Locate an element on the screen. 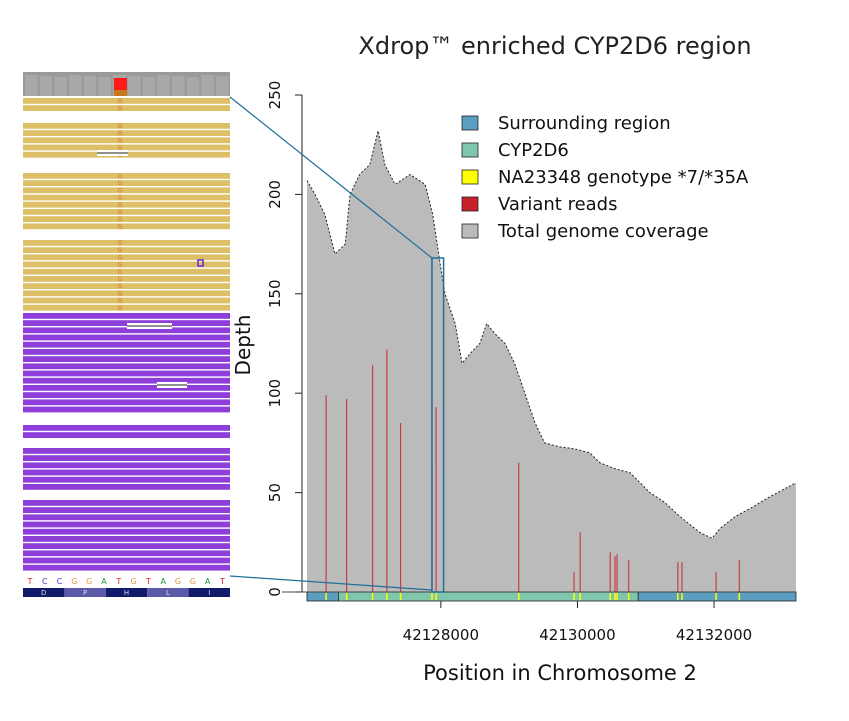  y-tick-label: 100 is located at coordinates (275, 393).